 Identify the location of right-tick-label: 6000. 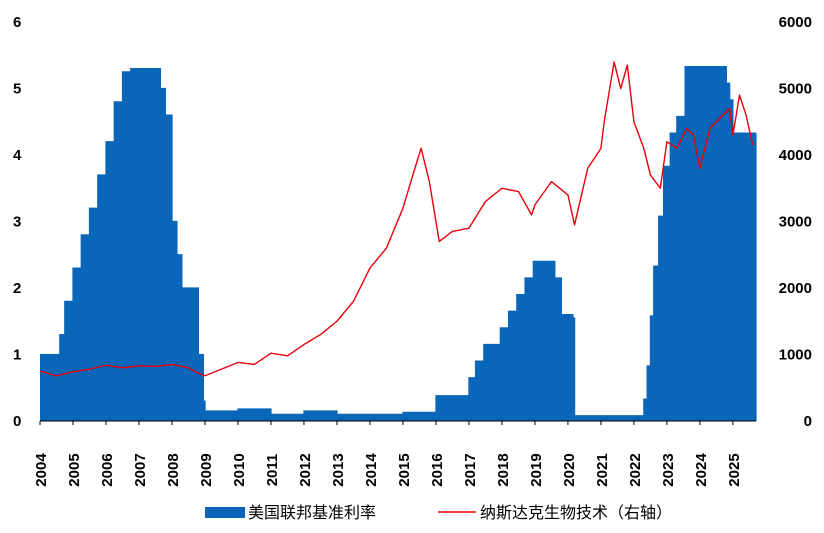
(795, 22).